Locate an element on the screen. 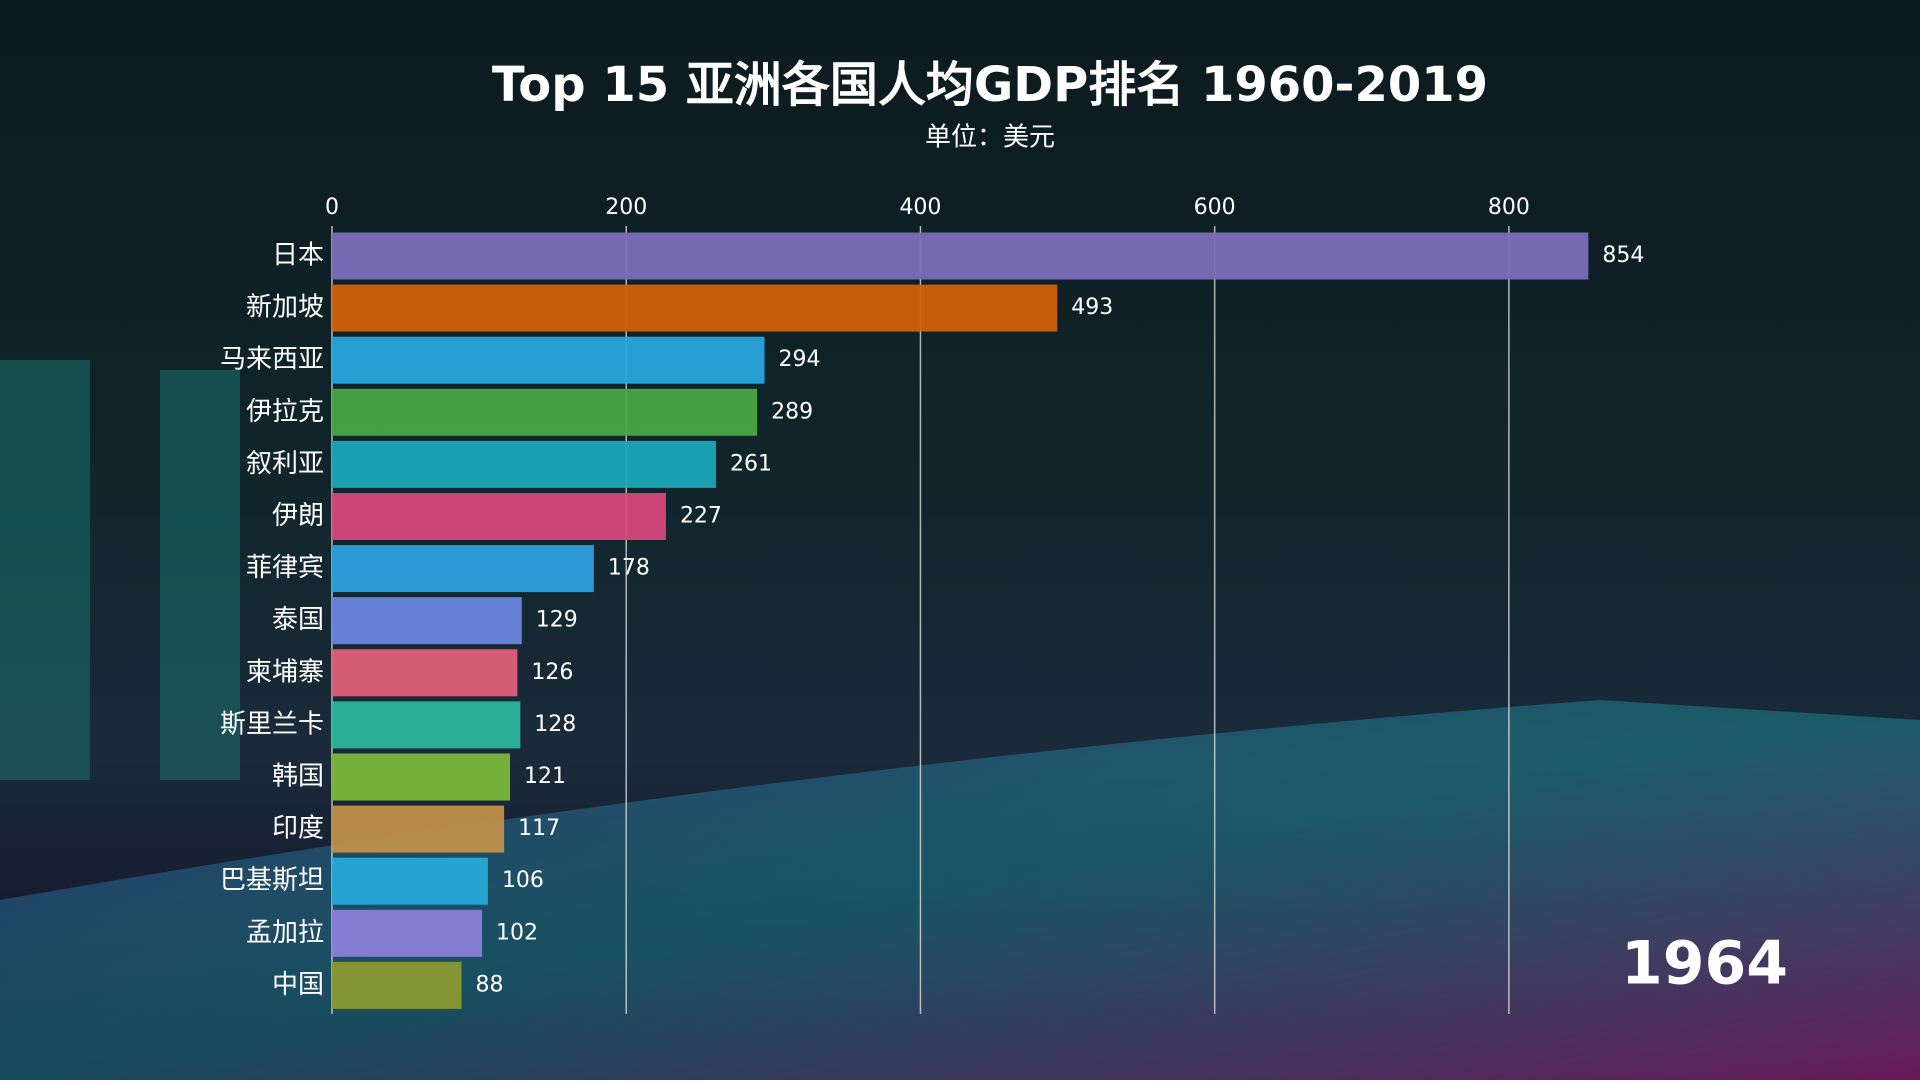 Image resolution: width=1920 pixels, height=1084 pixels. value-label: 117 is located at coordinates (539, 828).